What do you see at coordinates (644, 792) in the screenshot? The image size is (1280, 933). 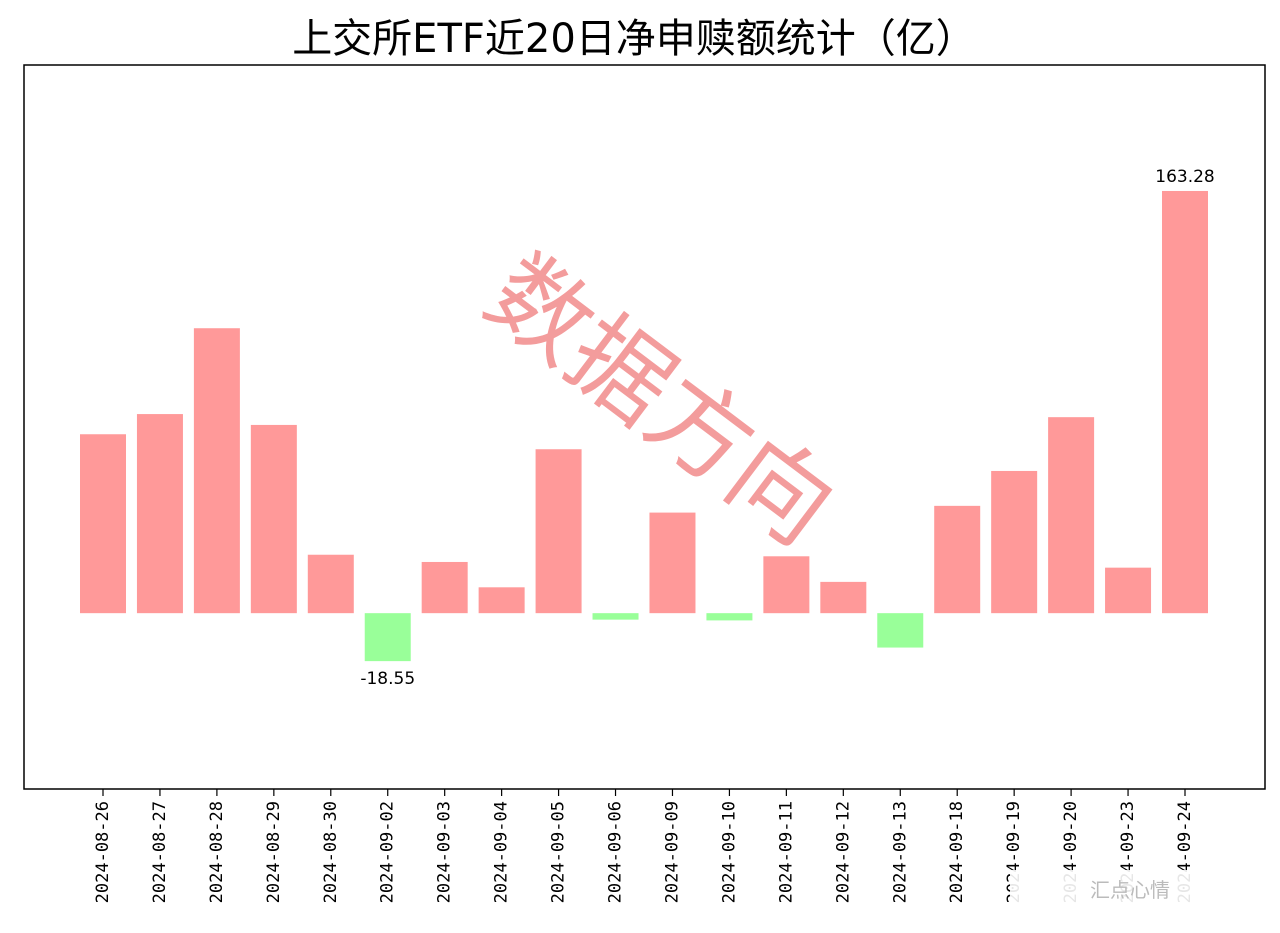 I see `x-axis-ticks` at bounding box center [644, 792].